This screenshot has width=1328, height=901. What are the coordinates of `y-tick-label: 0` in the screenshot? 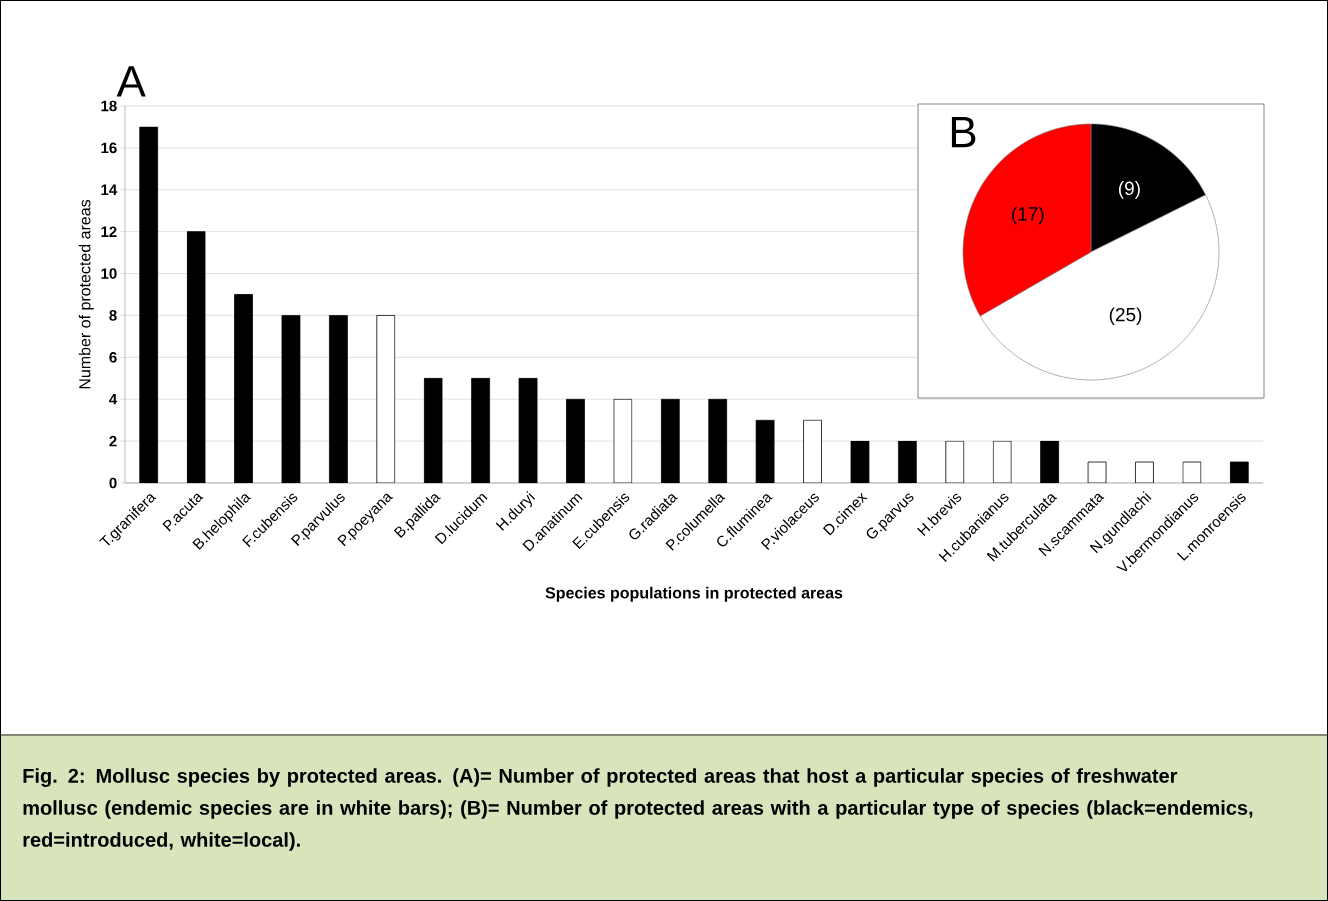 It's located at (113, 483).